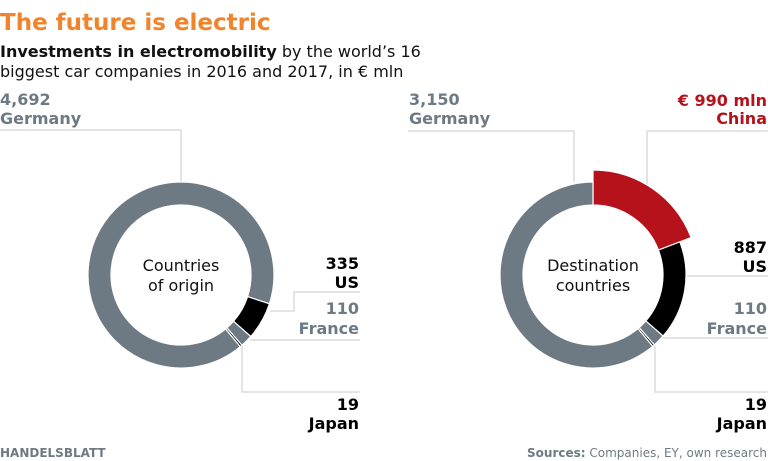 The width and height of the screenshot is (768, 461). Describe the element at coordinates (135, 23) in the screenshot. I see `chart-title: The future is electric` at that location.